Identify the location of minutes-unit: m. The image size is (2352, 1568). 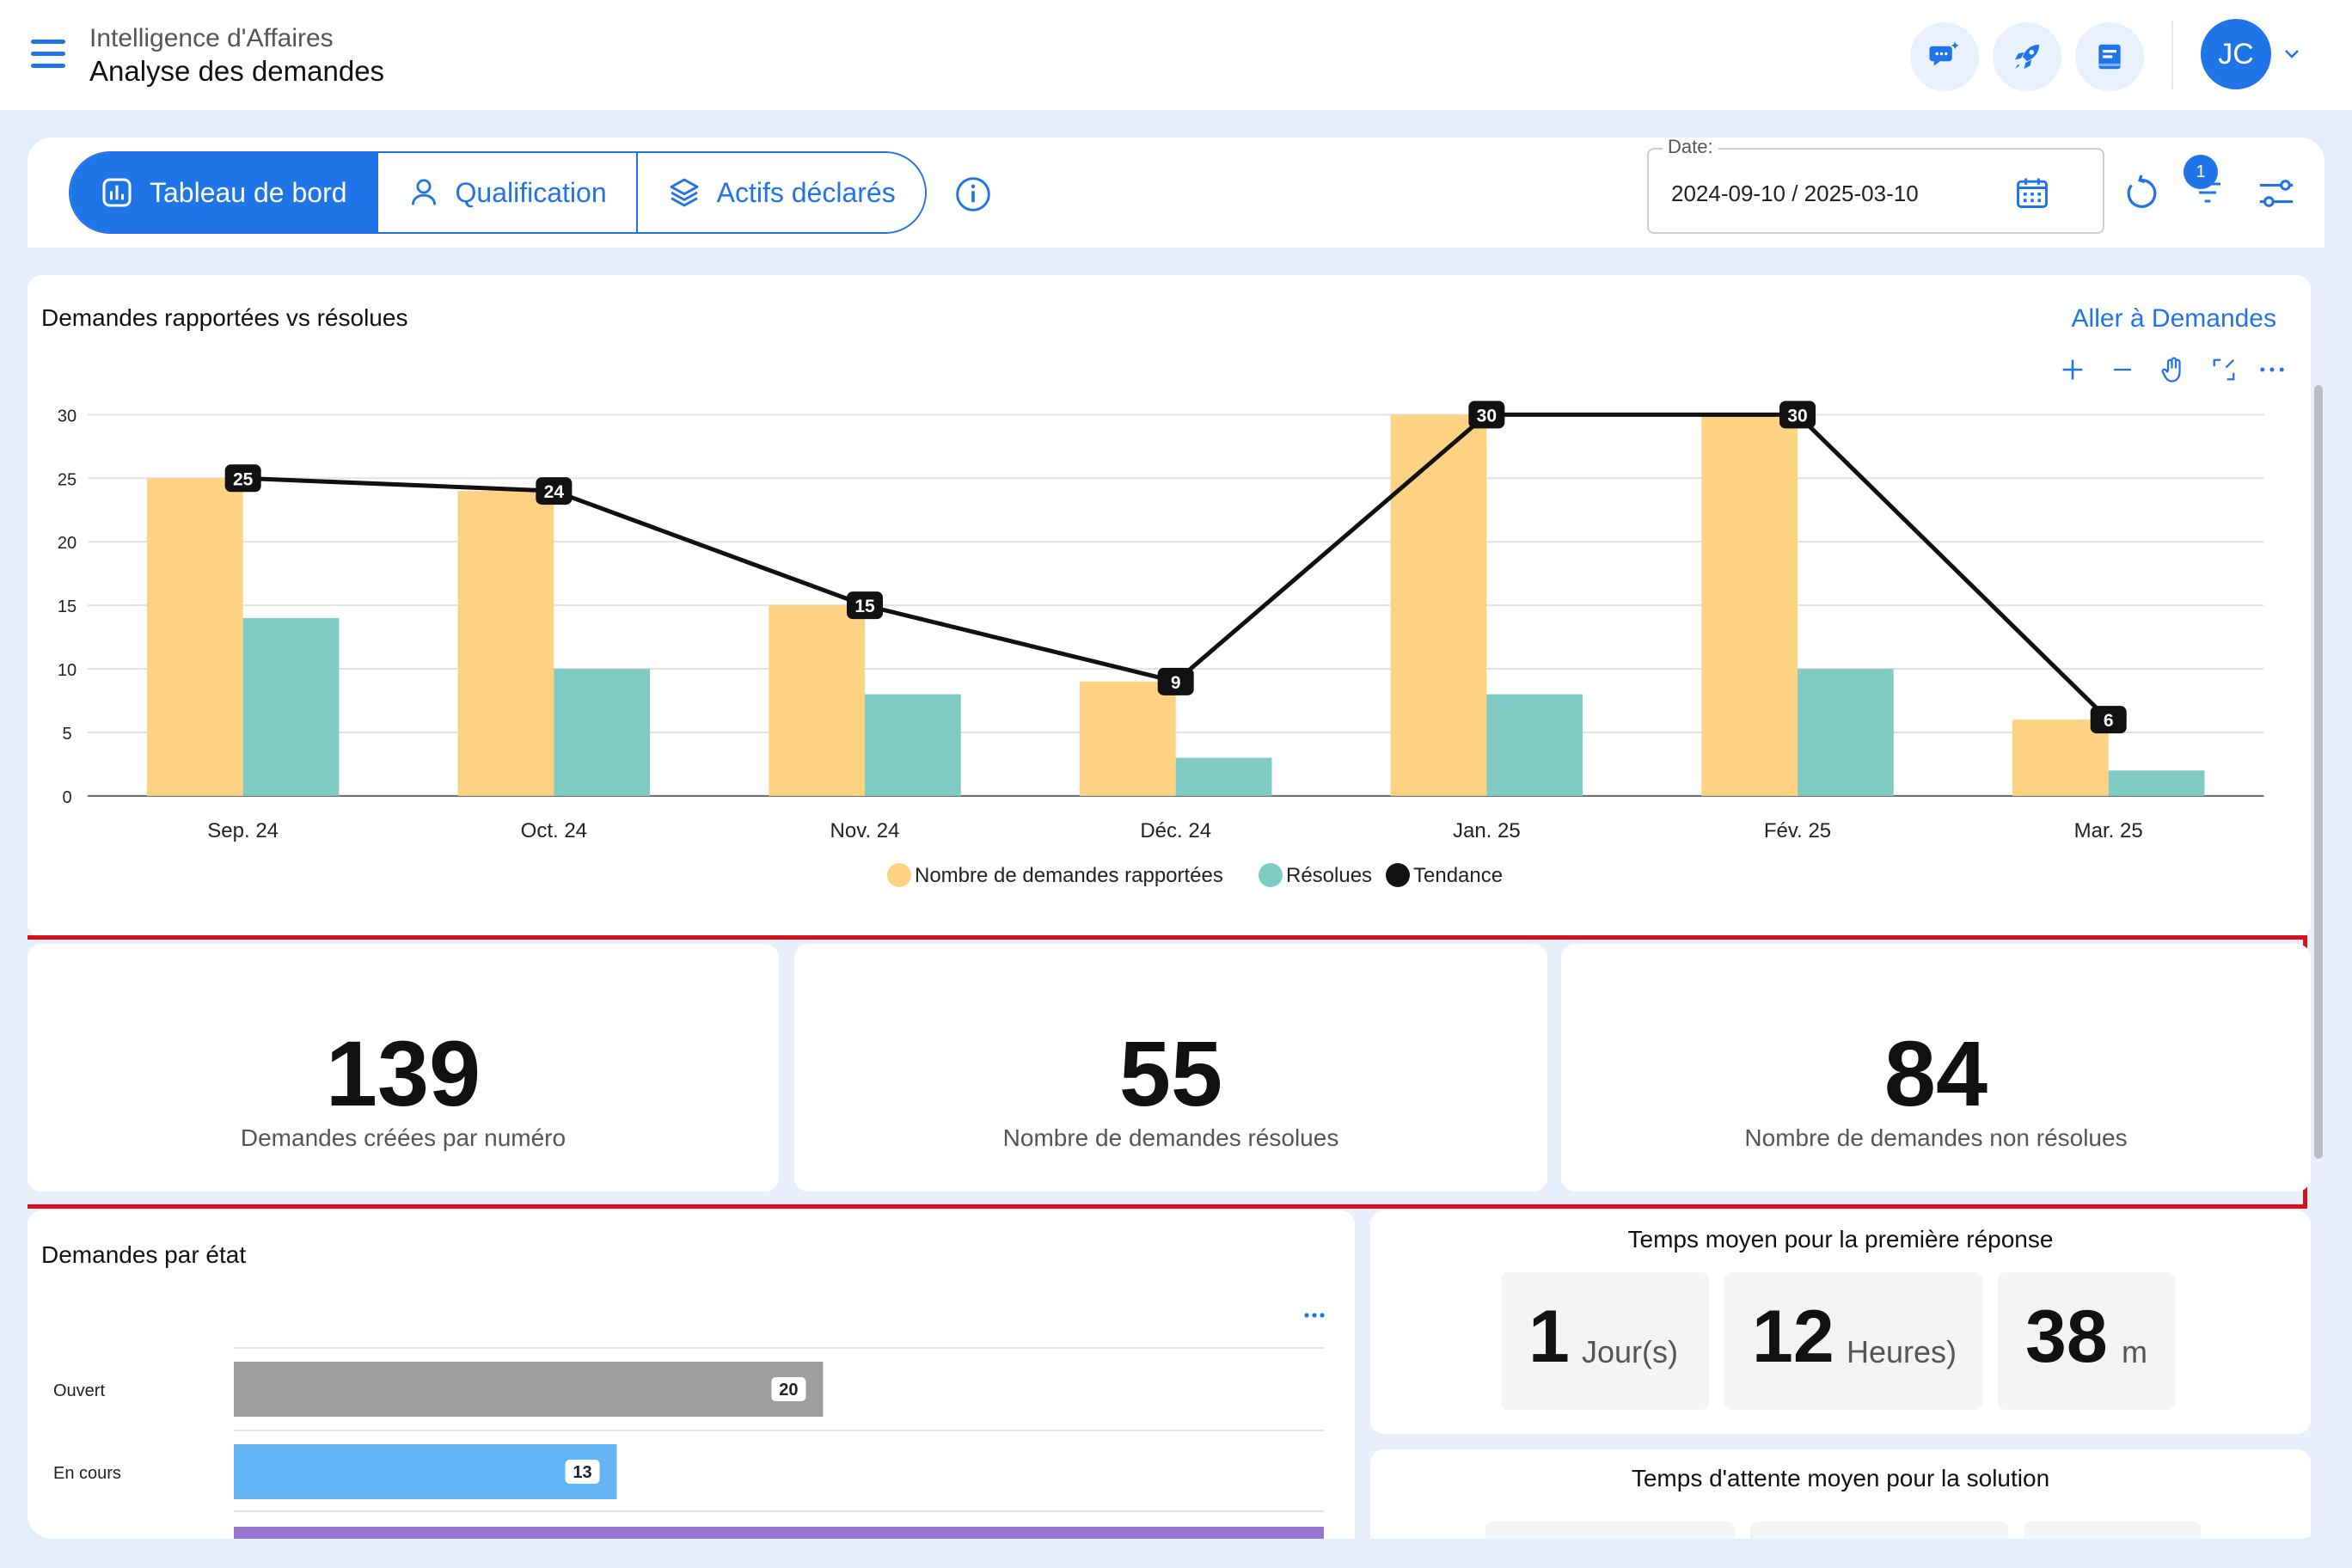
(2134, 1351).